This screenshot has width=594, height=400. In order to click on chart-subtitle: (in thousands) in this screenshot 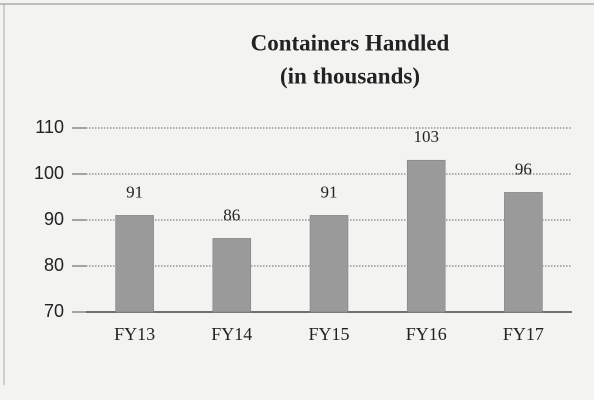, I will do `click(350, 75)`.